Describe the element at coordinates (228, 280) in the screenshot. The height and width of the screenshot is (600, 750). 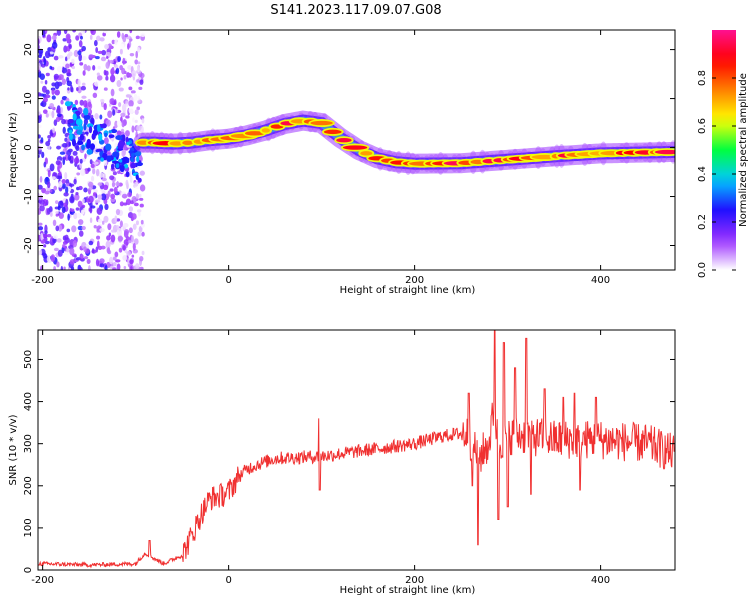
I see `spectrogram-x-tick-label: 0` at that location.